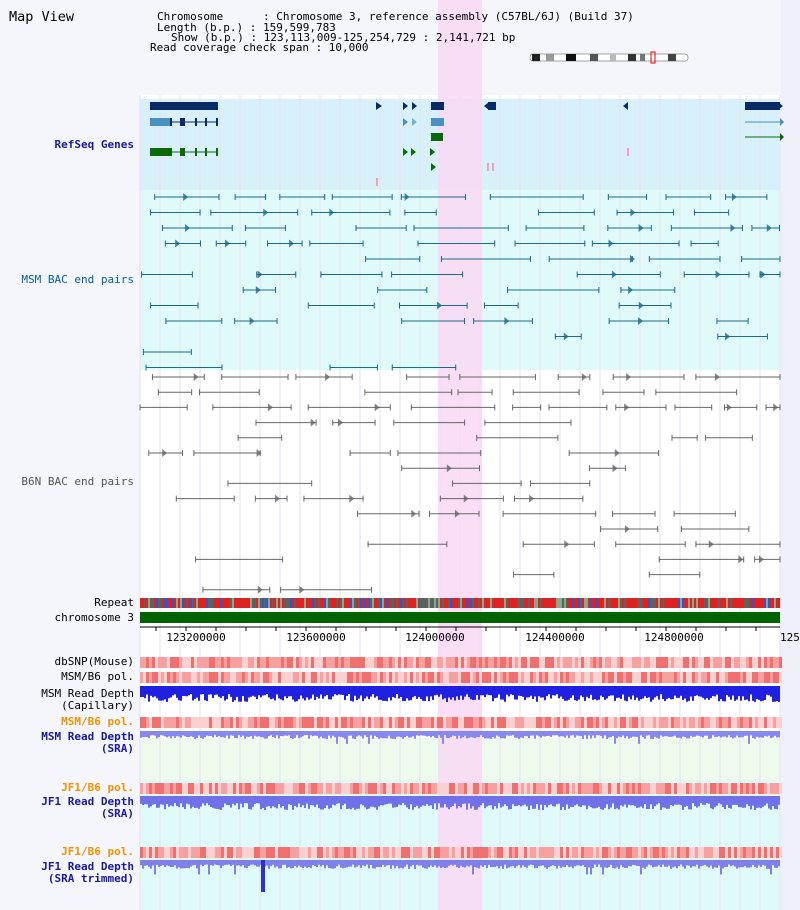 The image size is (800, 910). I want to click on gene-arrow, so click(405, 152).